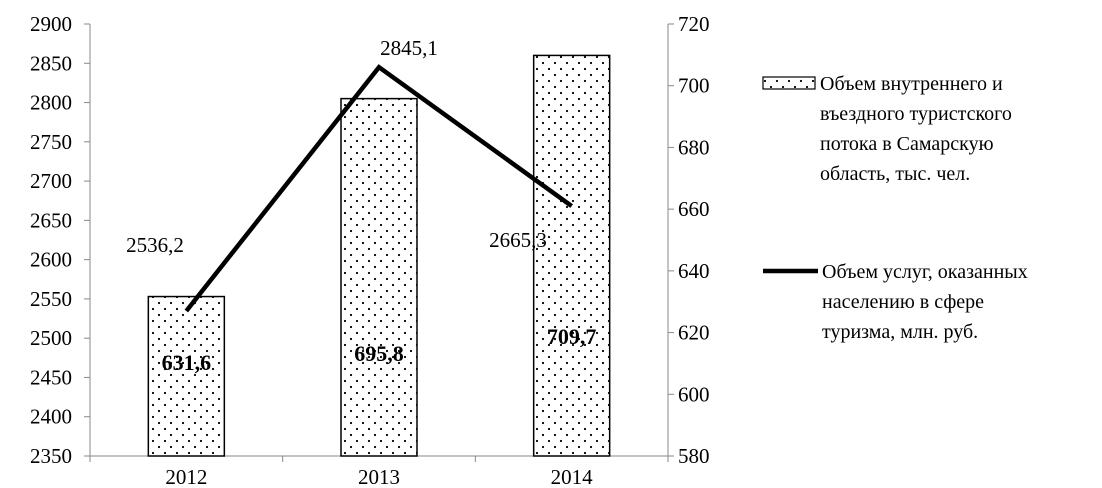 Image resolution: width=1102 pixels, height=488 pixels. Describe the element at coordinates (51, 377) in the screenshot. I see `y-left-tick-label: 2450` at that location.